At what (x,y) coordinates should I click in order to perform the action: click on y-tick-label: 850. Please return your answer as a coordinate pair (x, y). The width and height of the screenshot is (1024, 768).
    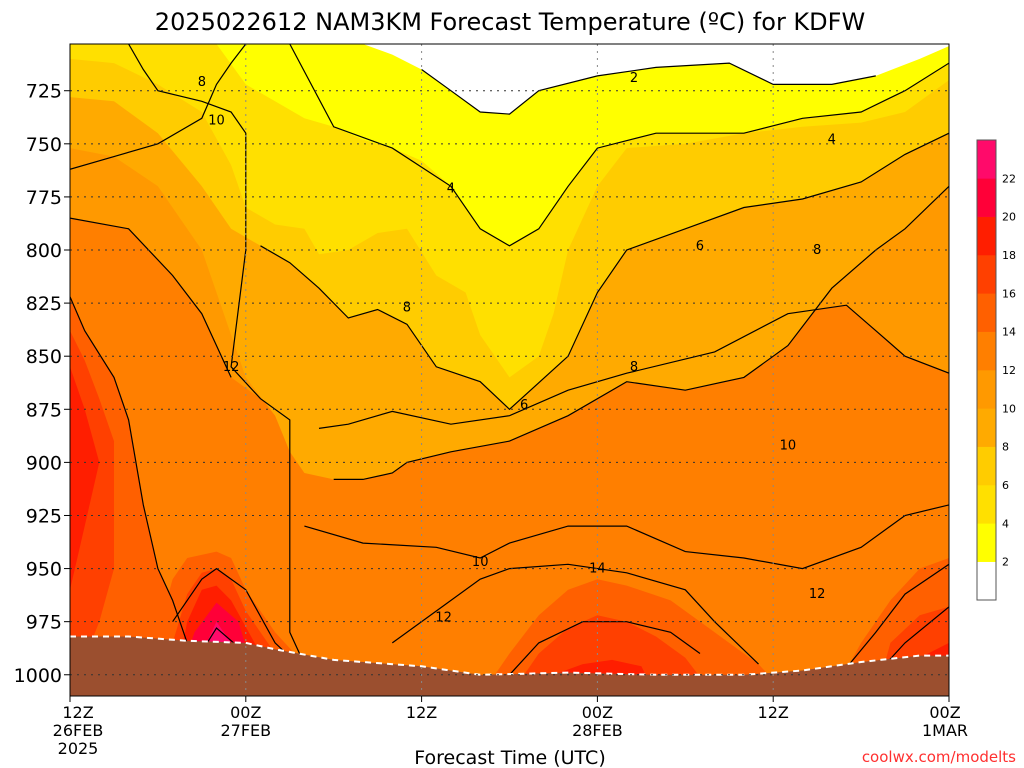
    Looking at the image, I should click on (44, 357).